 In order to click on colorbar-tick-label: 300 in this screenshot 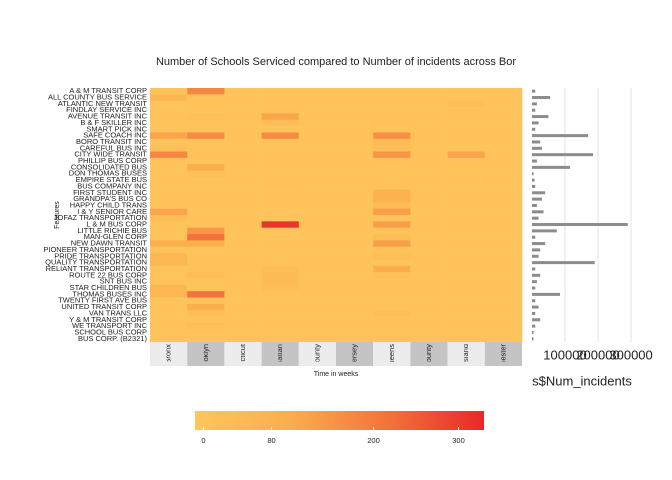, I will do `click(458, 440)`.